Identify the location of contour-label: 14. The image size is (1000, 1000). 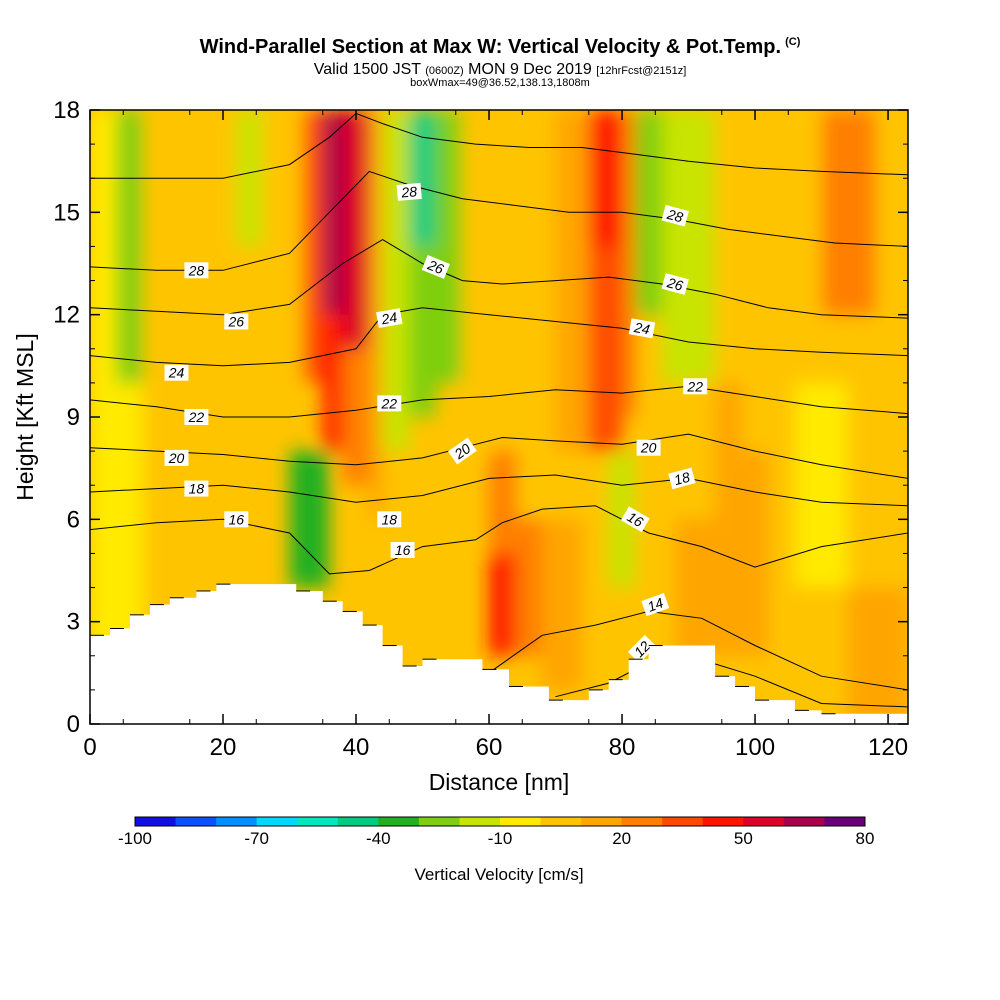
(655, 604).